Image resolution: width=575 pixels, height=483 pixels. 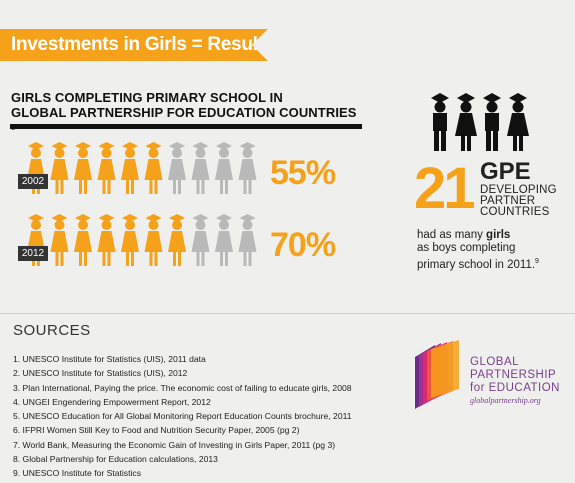 I want to click on logo-line-2: PARTNERSHIP, so click(x=513, y=375).